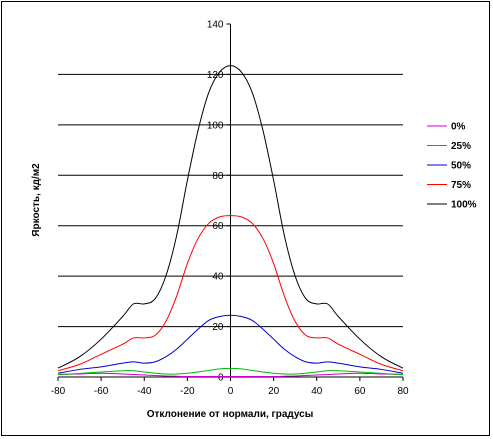 This screenshot has height=439, width=493. Describe the element at coordinates (36, 200) in the screenshot. I see `y-axis-title: Яркость, кд/м2` at that location.